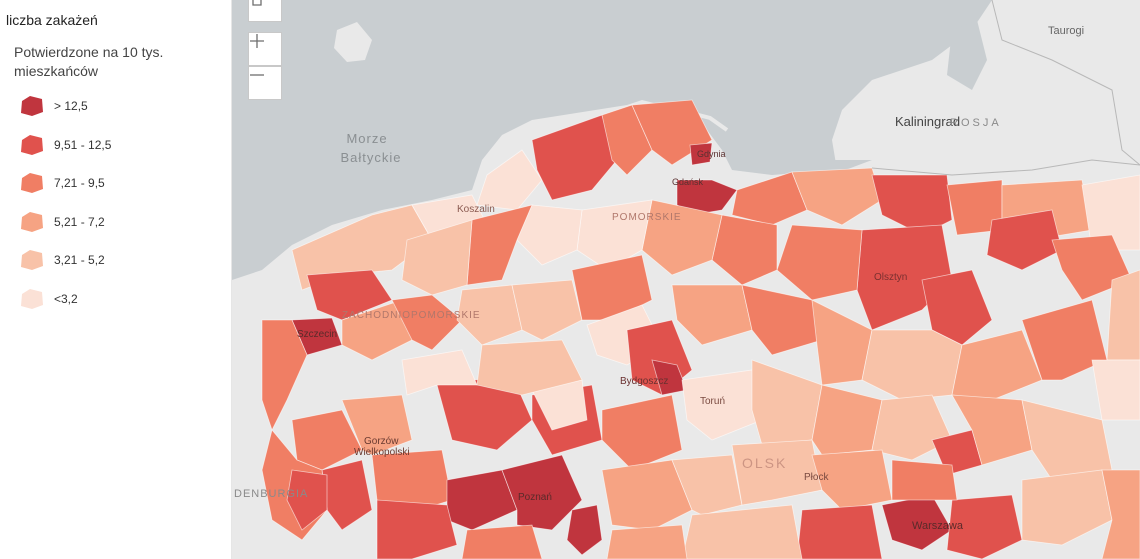  What do you see at coordinates (712, 401) in the screenshot?
I see `city-label-torun: Toruń` at bounding box center [712, 401].